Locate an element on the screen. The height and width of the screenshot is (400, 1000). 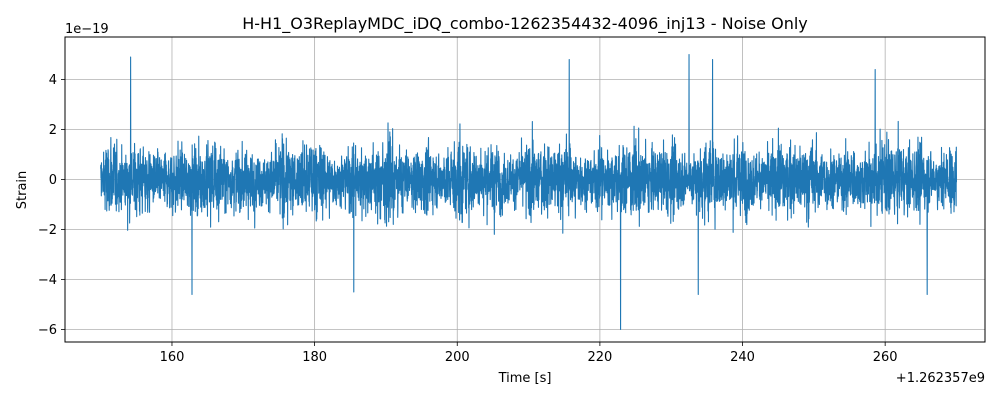
y-scale-label: 1e−19 is located at coordinates (87, 29).